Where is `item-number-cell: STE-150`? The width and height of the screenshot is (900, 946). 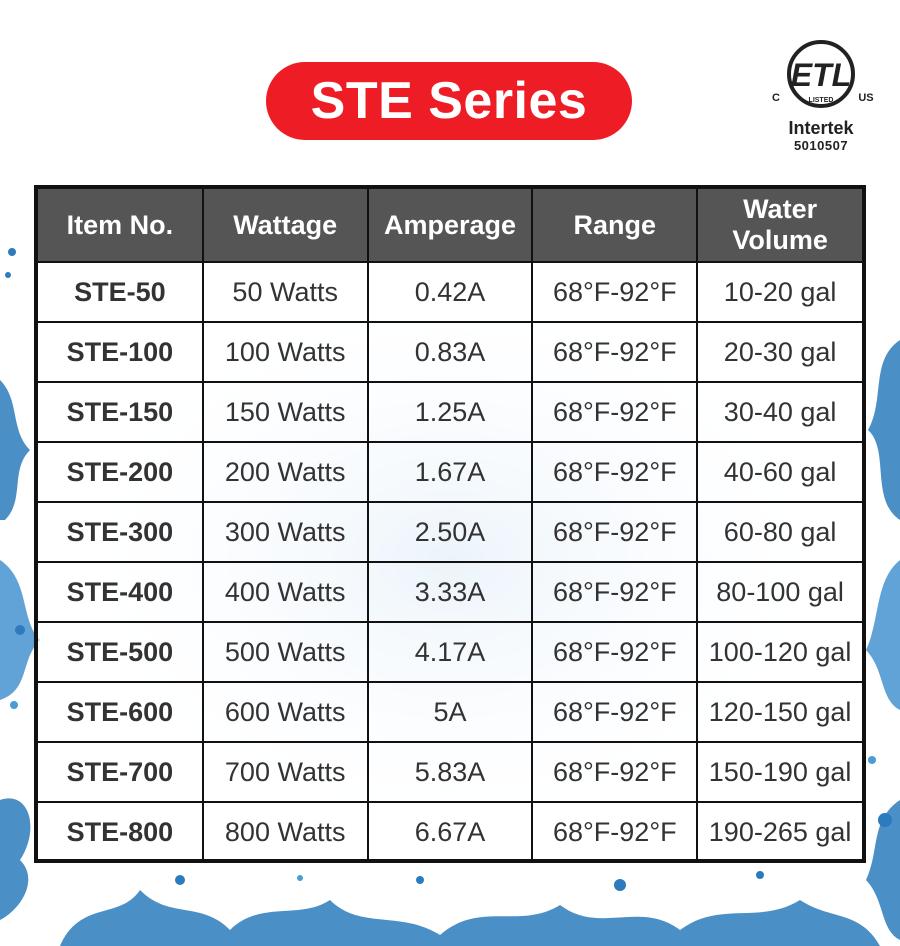 item-number-cell: STE-150 is located at coordinates (121, 412).